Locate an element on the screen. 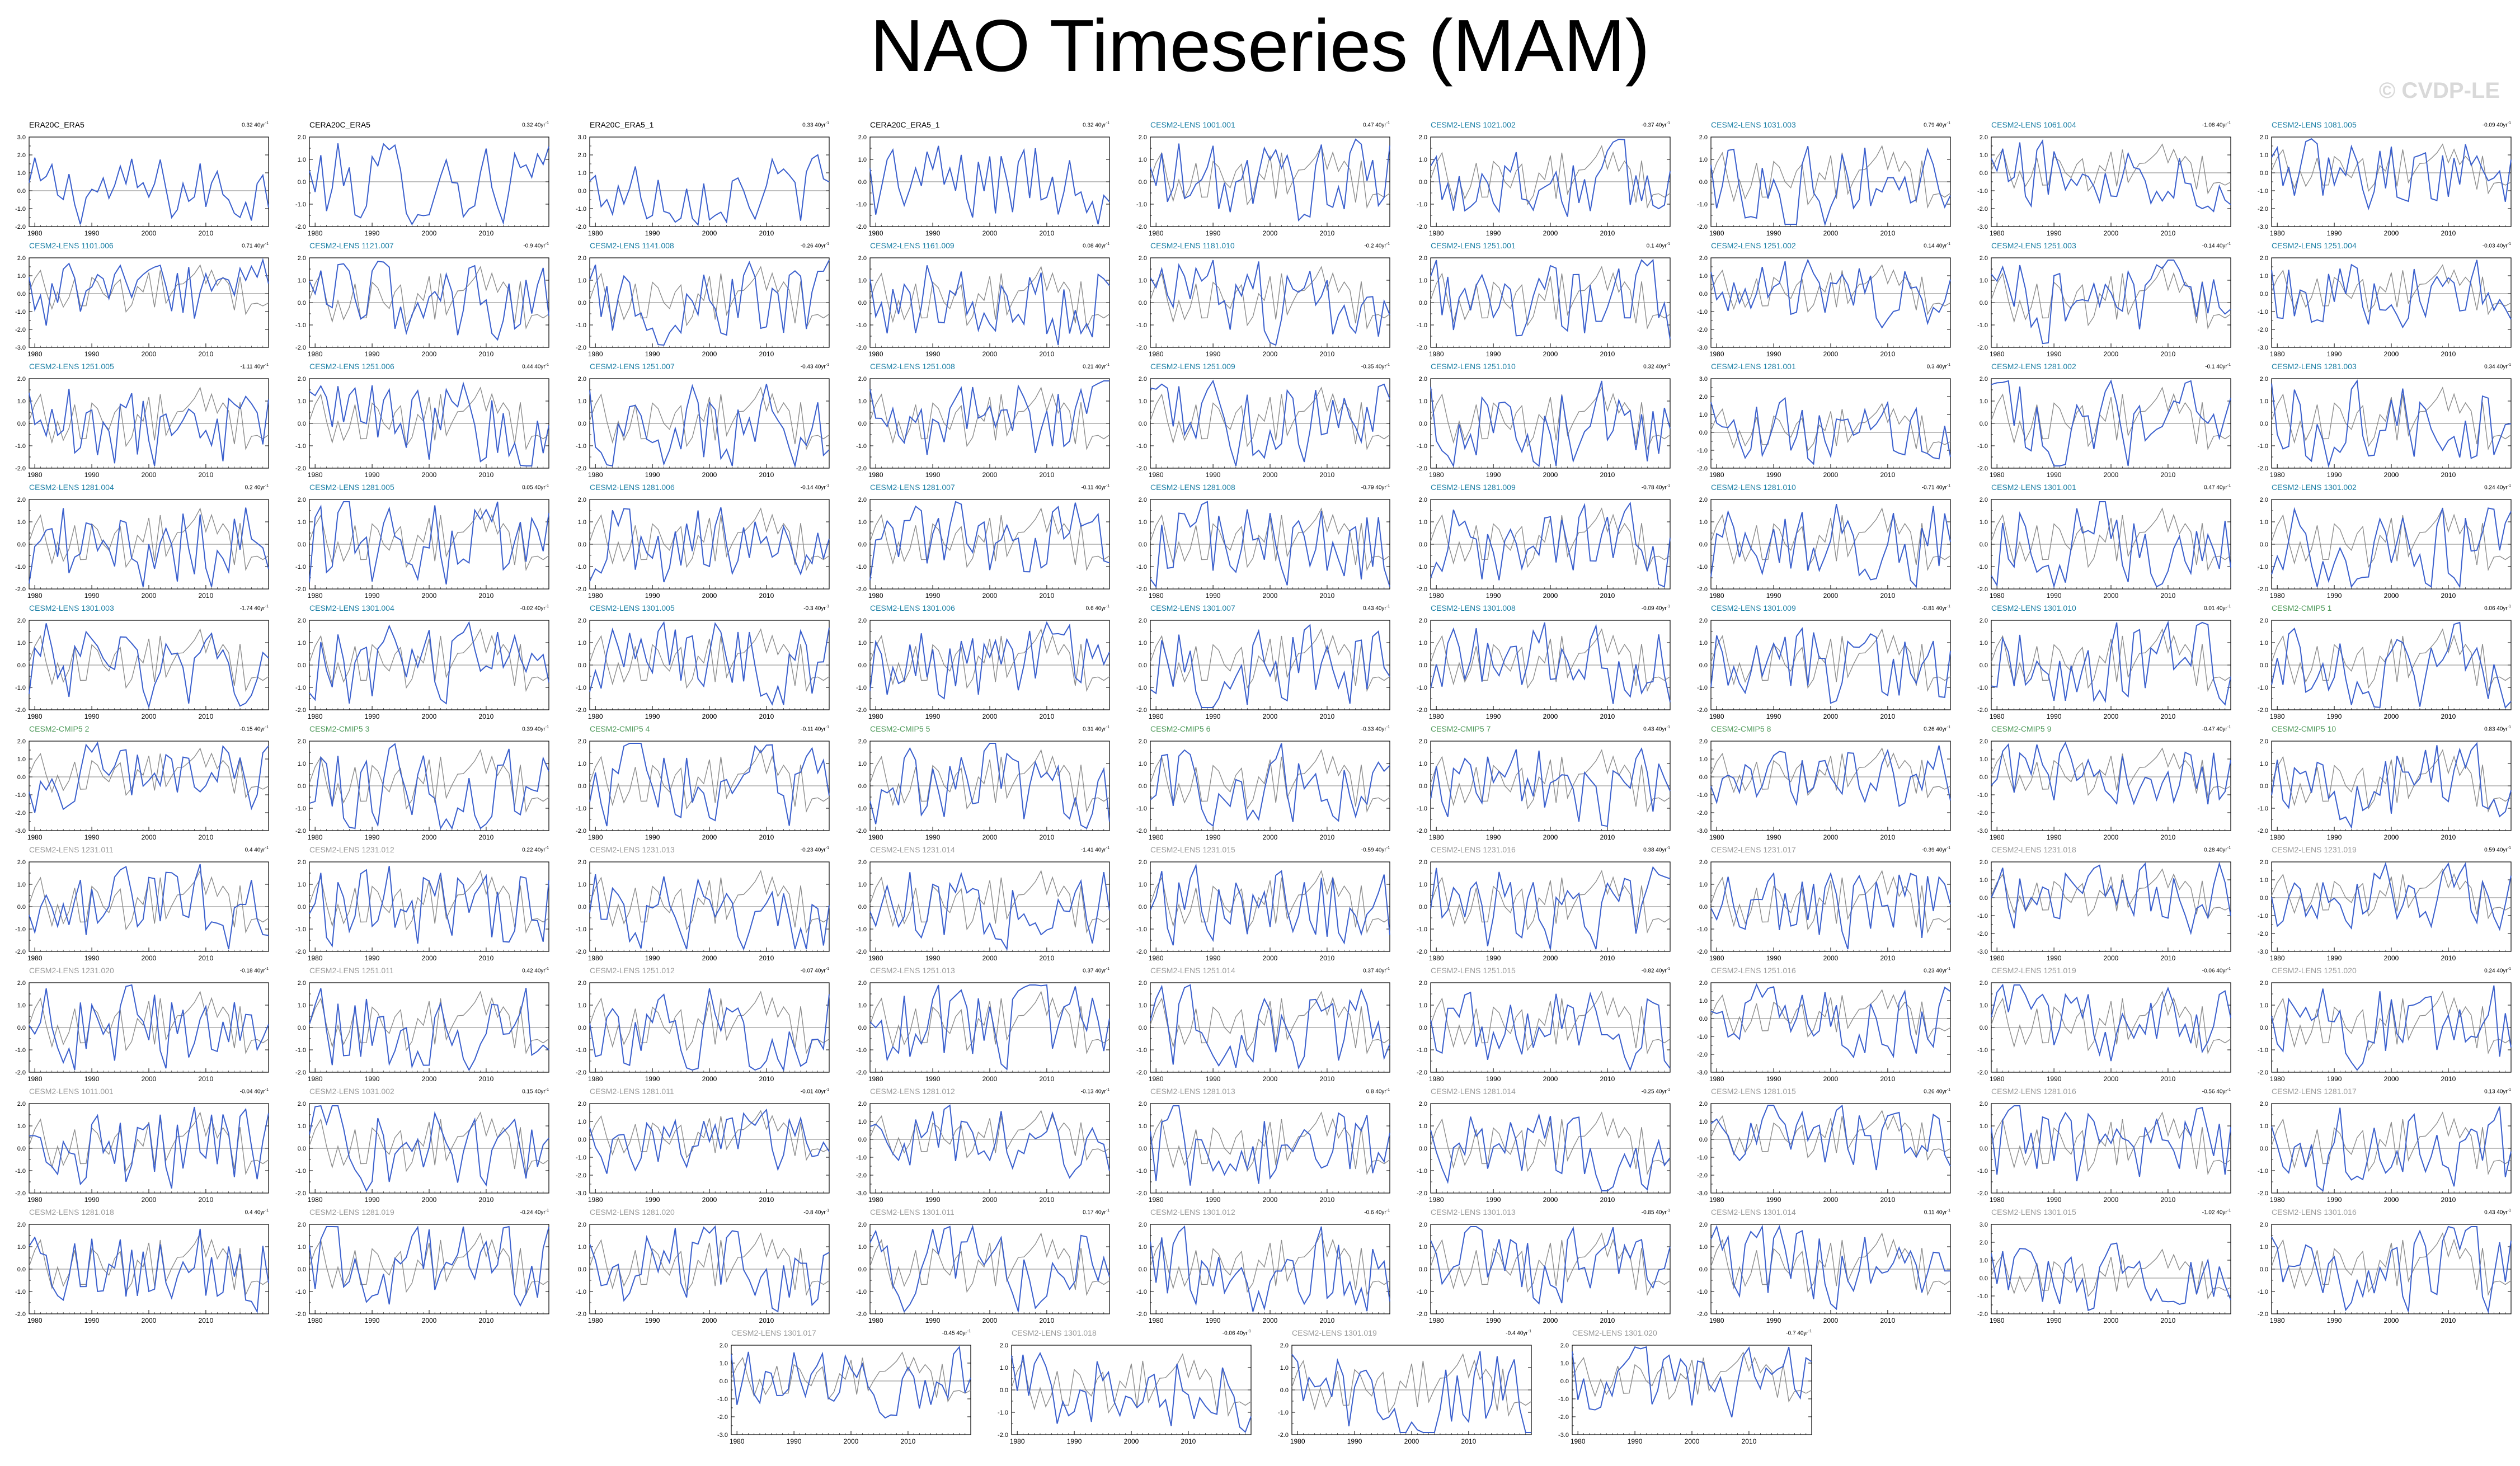  panel-title: CESM2-LENS 1081.005 is located at coordinates (2315, 124).